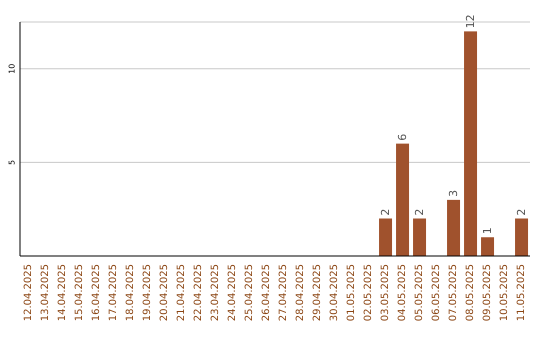  Describe the element at coordinates (453, 193) in the screenshot. I see `data-label: 3` at that location.